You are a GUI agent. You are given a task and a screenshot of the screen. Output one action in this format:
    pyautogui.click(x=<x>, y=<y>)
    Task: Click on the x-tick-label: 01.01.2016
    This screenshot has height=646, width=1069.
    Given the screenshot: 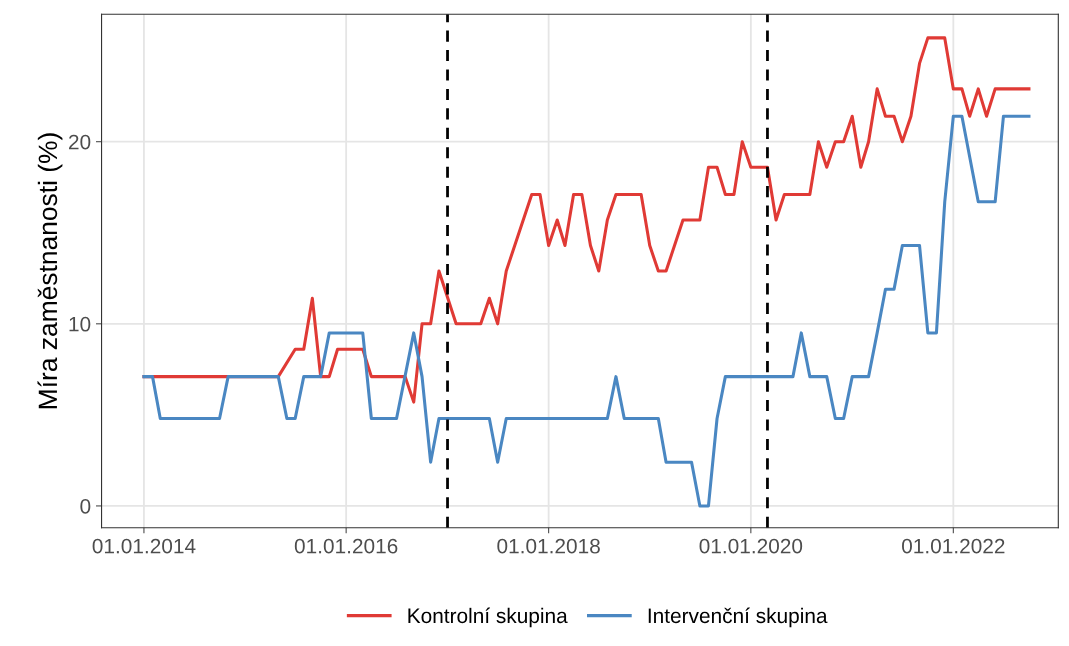 What is the action you would take?
    pyautogui.click(x=346, y=546)
    